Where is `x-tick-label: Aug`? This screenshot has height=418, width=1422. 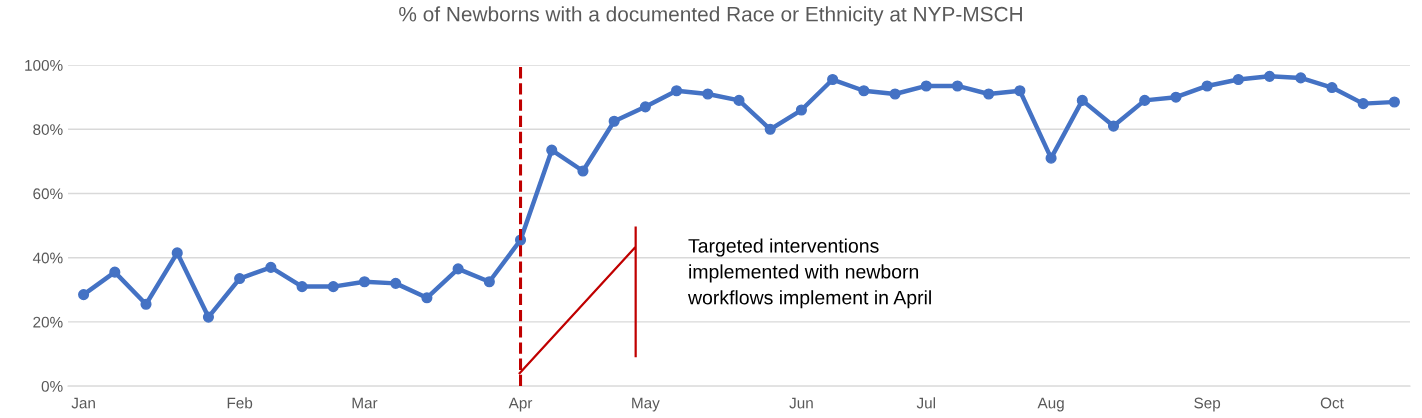
x-tick-label: Aug is located at coordinates (1050, 404).